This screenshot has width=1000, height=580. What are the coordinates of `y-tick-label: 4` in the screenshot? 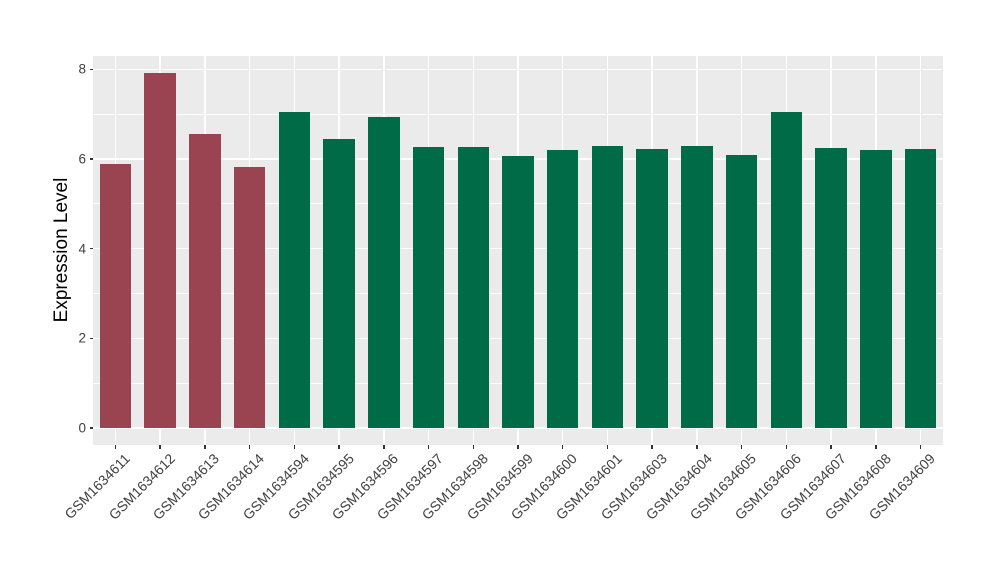 It's located at (82, 248).